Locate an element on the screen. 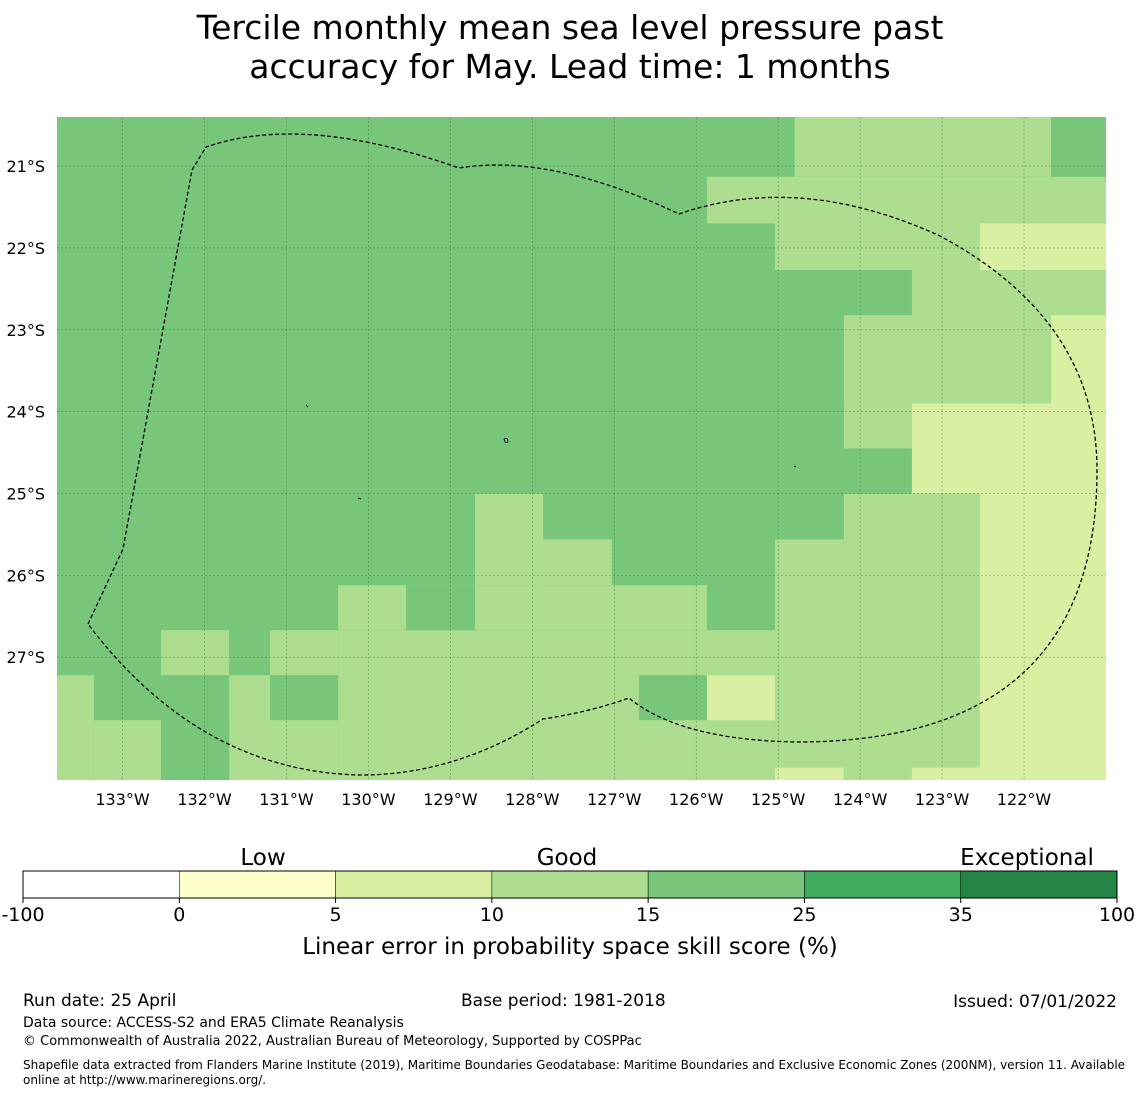  longitude-tick-label: 122°W is located at coordinates (1024, 799).